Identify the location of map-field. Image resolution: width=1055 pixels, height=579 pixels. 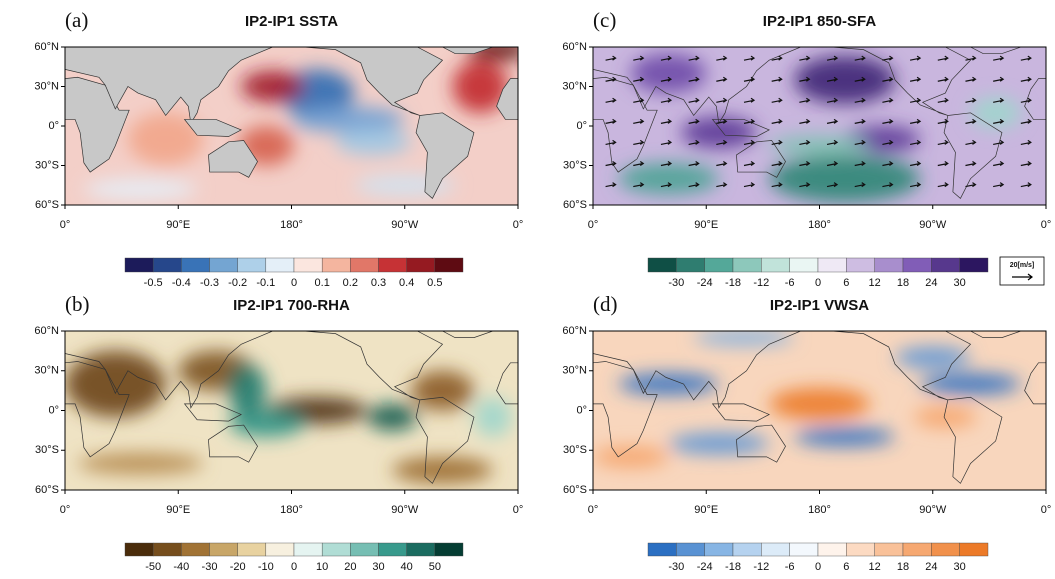
(291, 410).